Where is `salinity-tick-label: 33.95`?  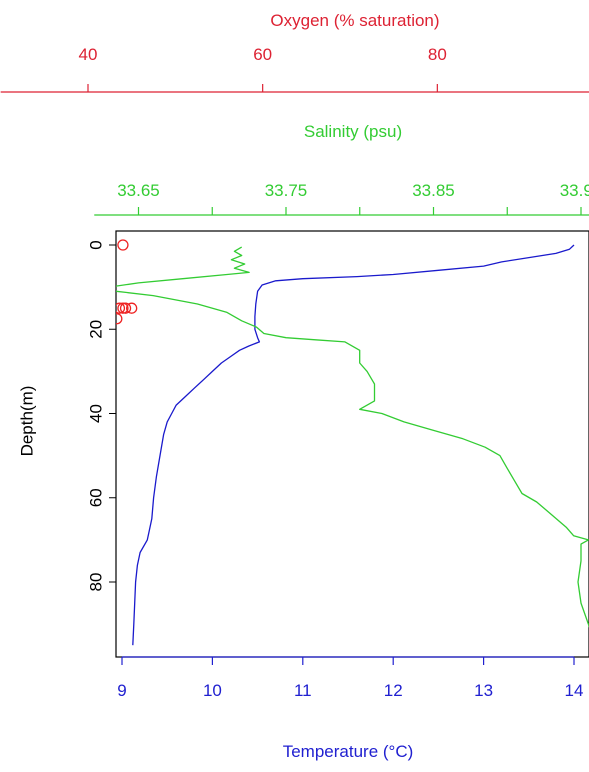
salinity-tick-label: 33.95 is located at coordinates (574, 190).